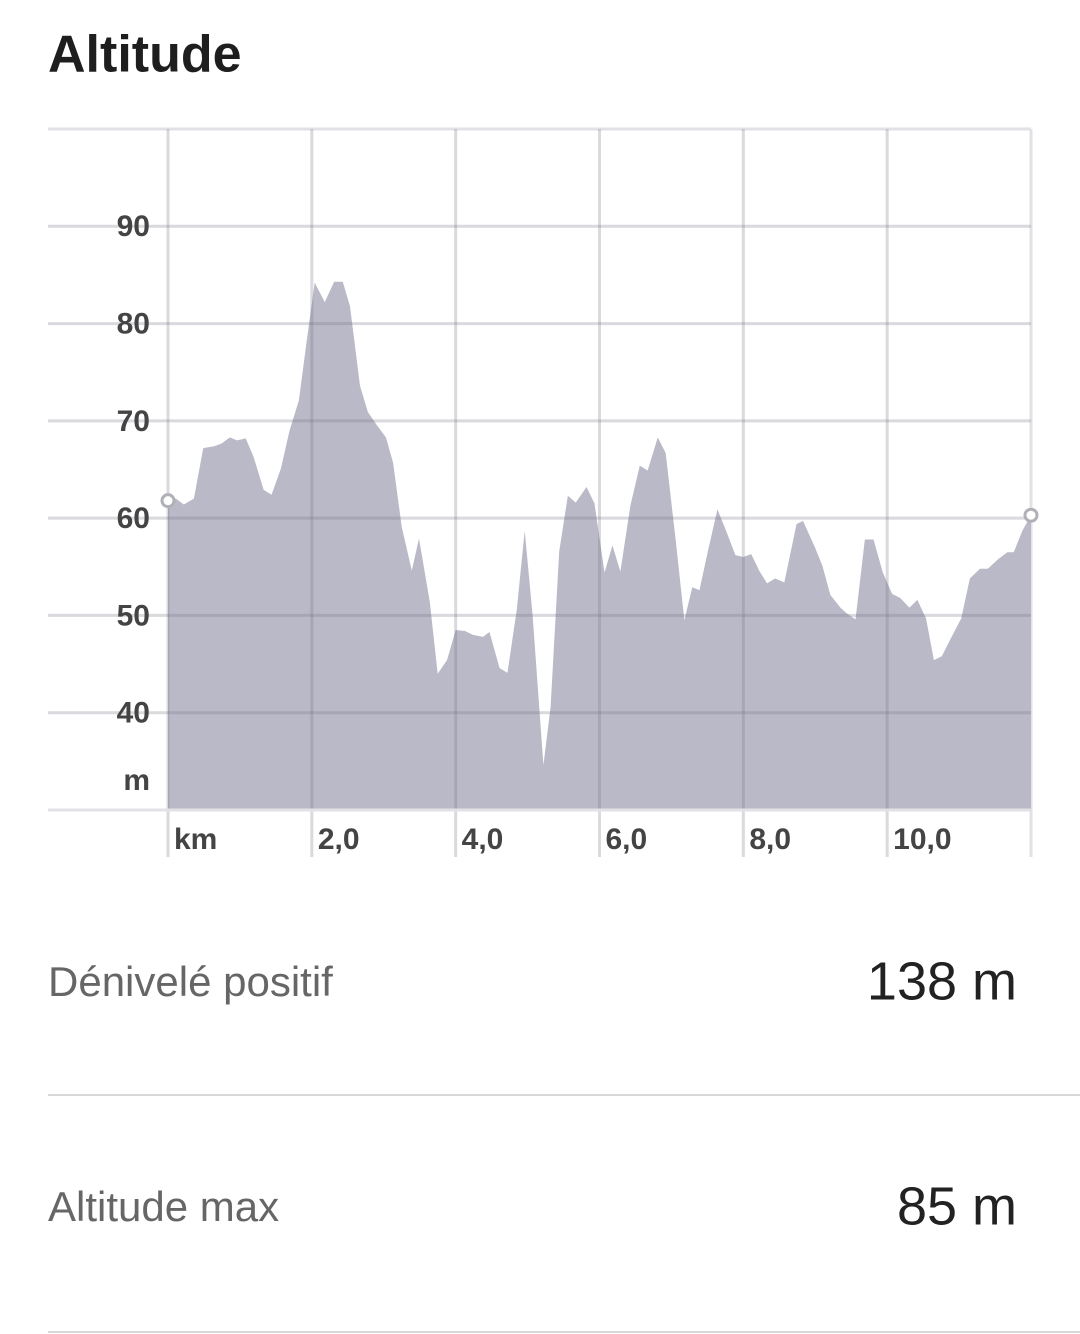  What do you see at coordinates (190, 981) in the screenshot?
I see `stat-label: Dénivelé positif` at bounding box center [190, 981].